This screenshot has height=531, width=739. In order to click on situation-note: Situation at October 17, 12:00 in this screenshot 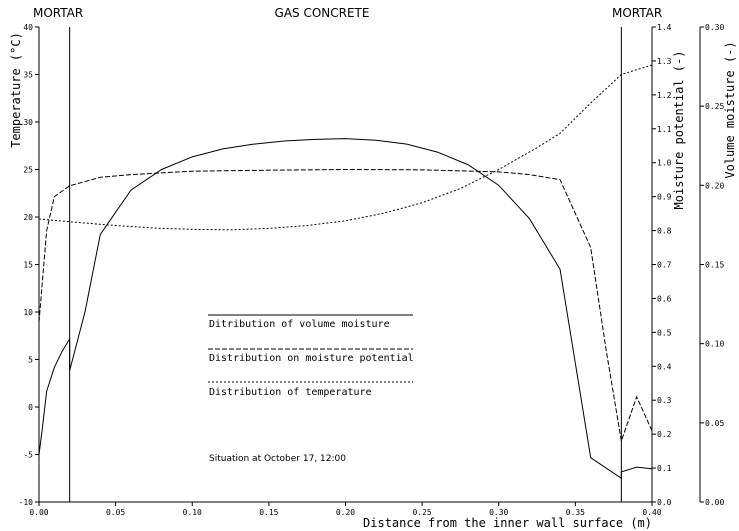, I will do `click(277, 459)`.